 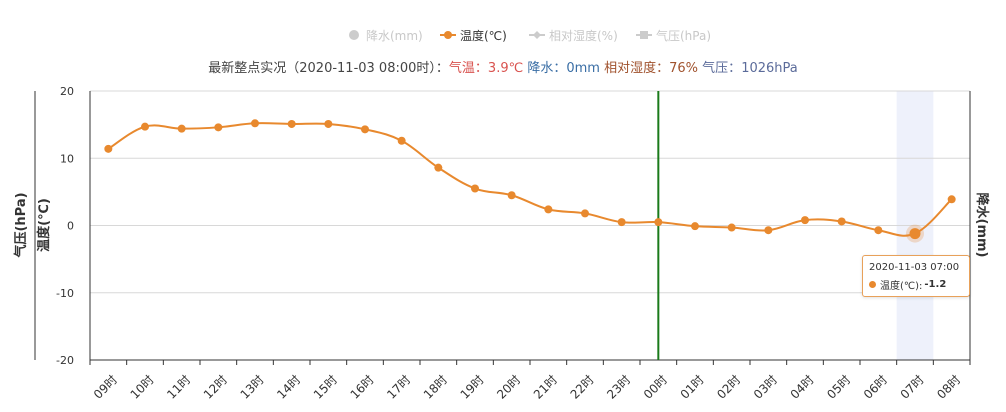 What do you see at coordinates (362, 387) in the screenshot?
I see `x-tick-label: 16时` at bounding box center [362, 387].